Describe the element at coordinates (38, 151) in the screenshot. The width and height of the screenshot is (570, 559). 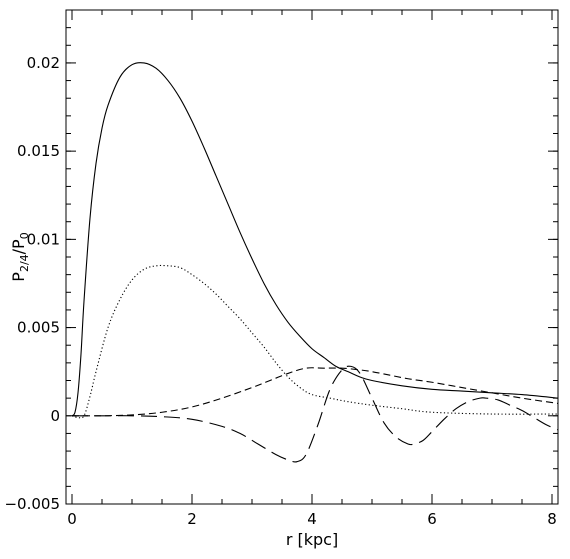
I see `y-tick-label: 0.015` at that location.